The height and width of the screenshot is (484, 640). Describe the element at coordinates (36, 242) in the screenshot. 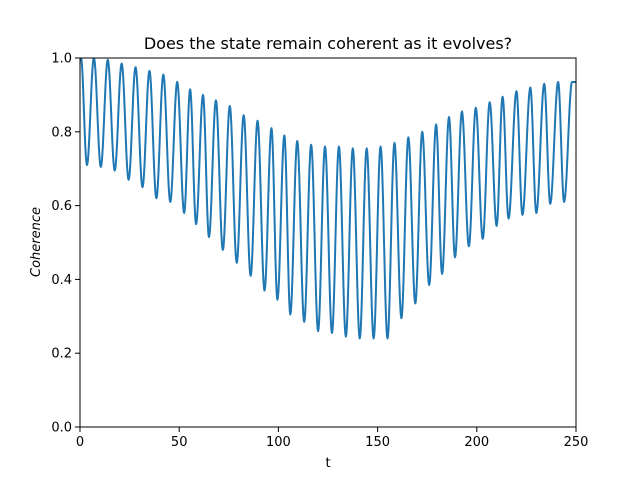

I see `y-axis-label: Coherence` at that location.